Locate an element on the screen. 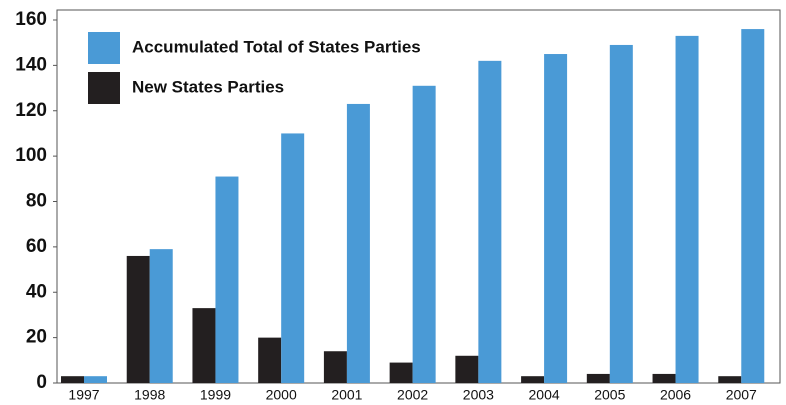  y-tick-label: 60 is located at coordinates (36, 246).